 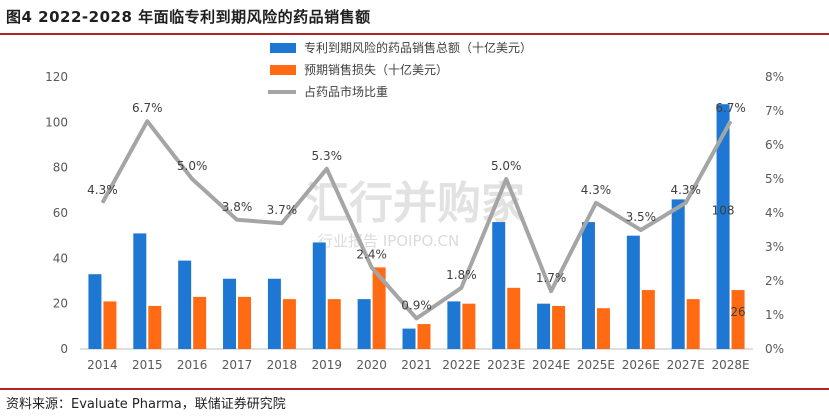 What do you see at coordinates (596, 365) in the screenshot?
I see `x-tick-label: 2025E` at bounding box center [596, 365].